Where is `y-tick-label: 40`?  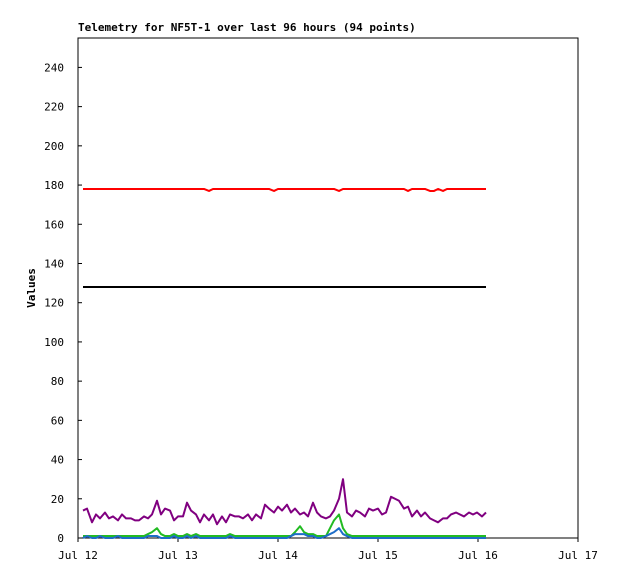 y-tick-label: 40 is located at coordinates (57, 460).